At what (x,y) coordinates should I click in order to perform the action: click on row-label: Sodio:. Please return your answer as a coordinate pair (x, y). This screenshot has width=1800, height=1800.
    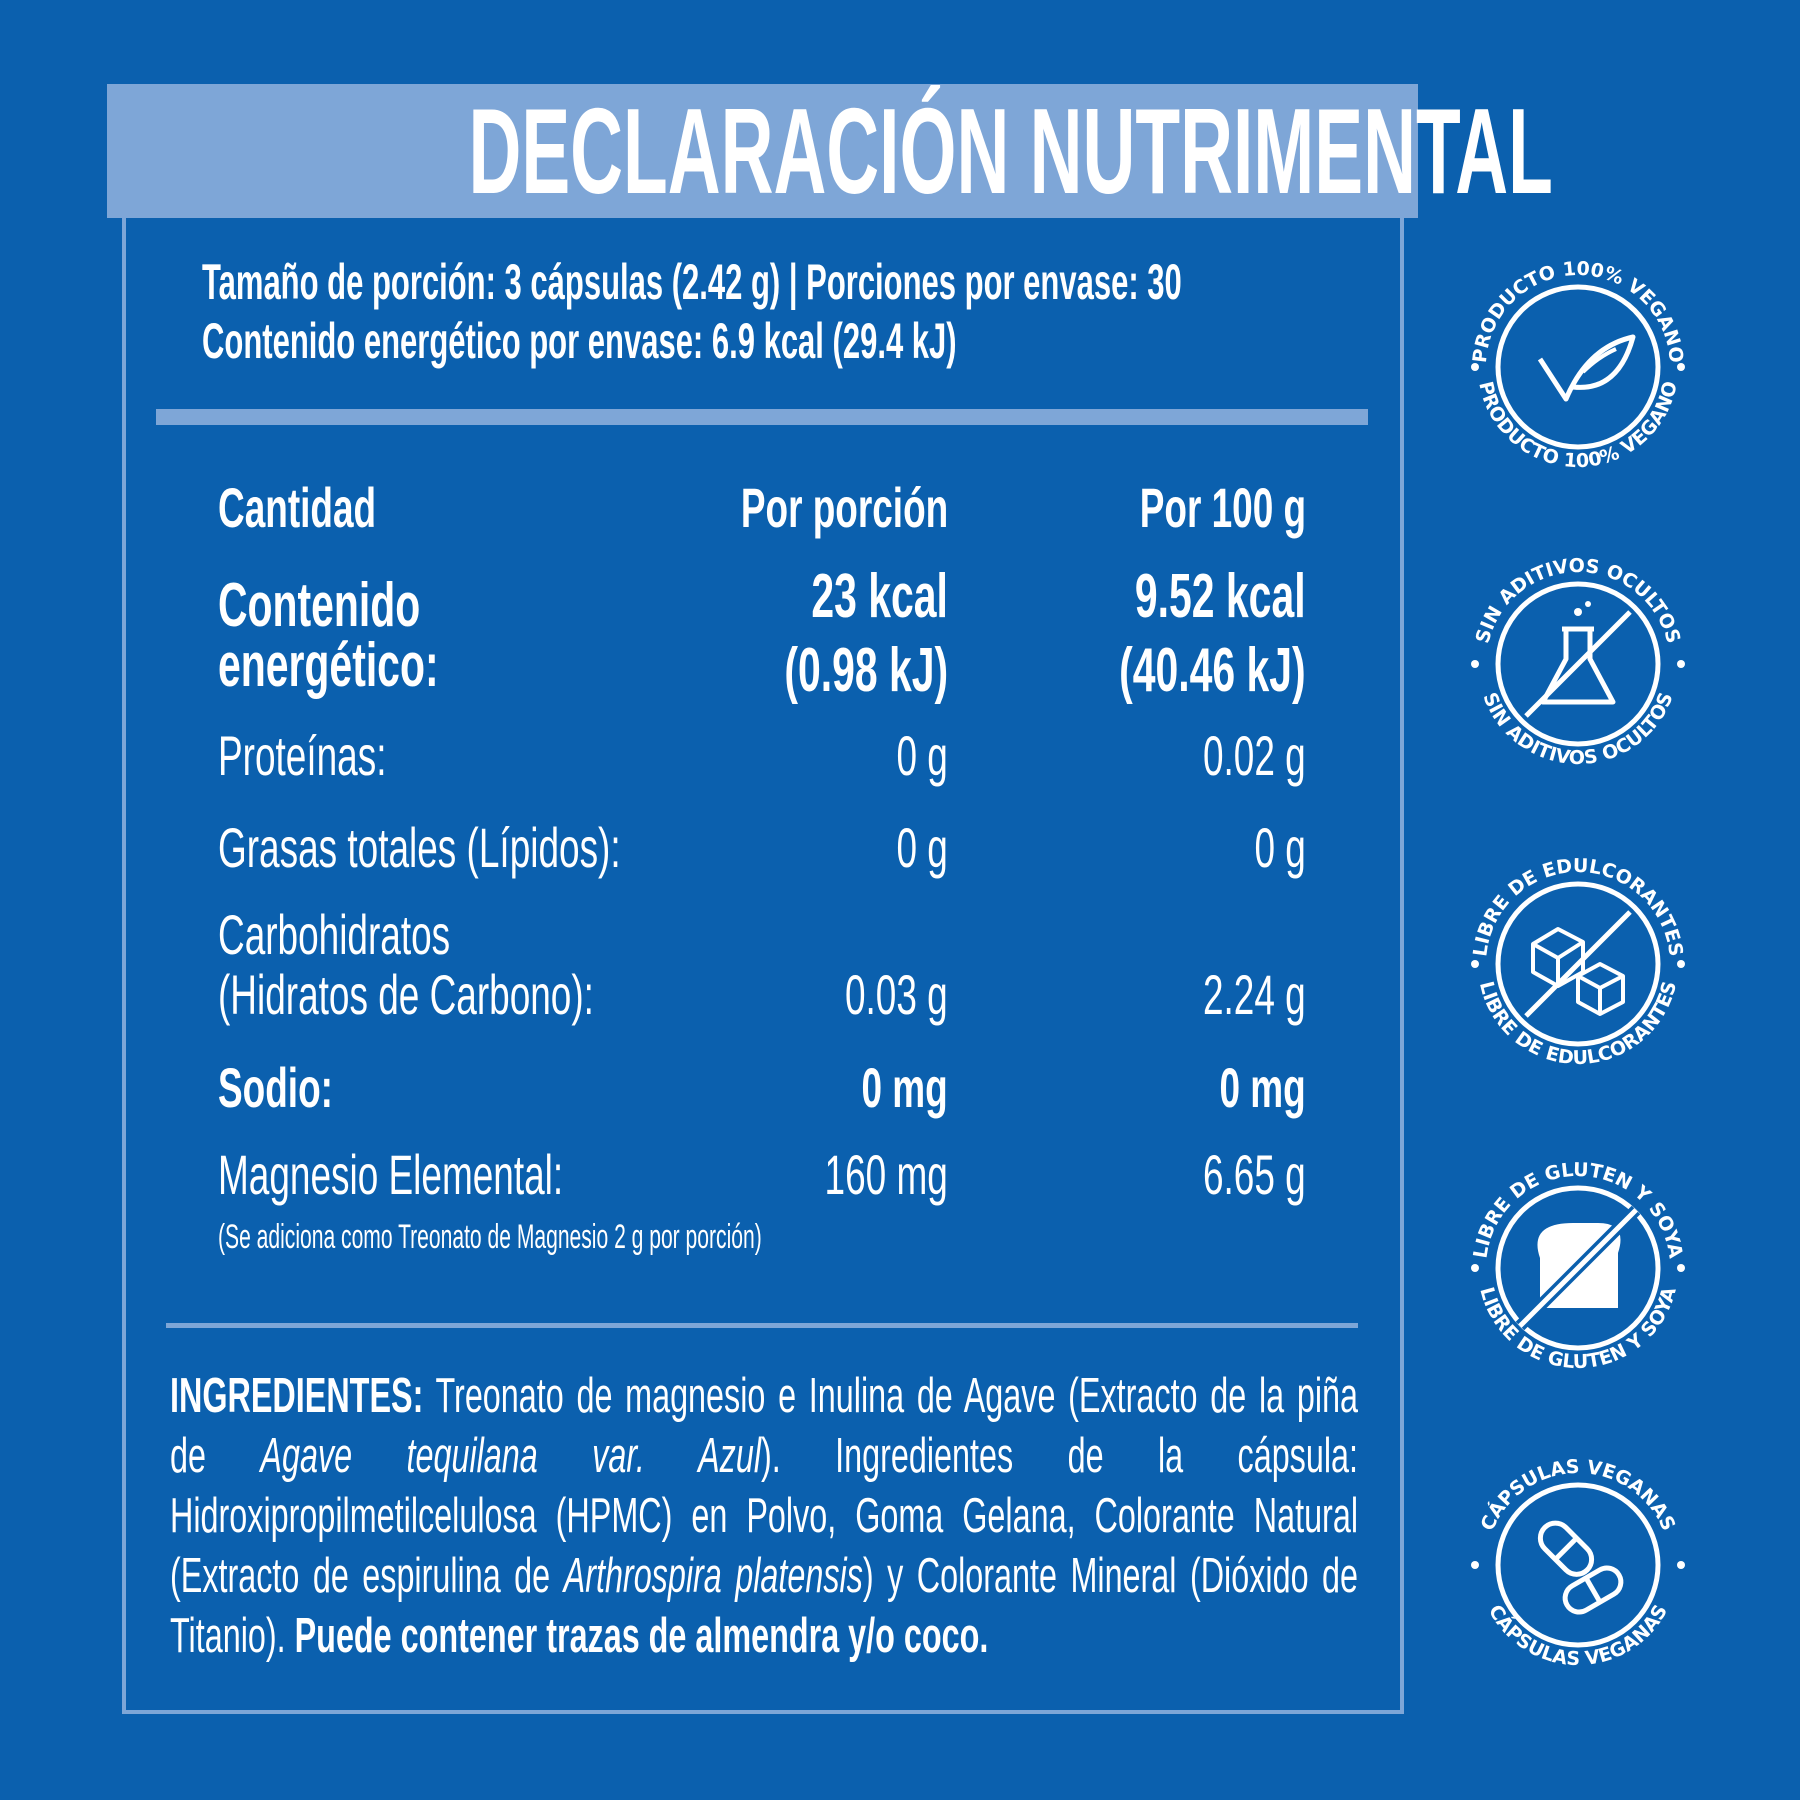
    Looking at the image, I should click on (275, 1087).